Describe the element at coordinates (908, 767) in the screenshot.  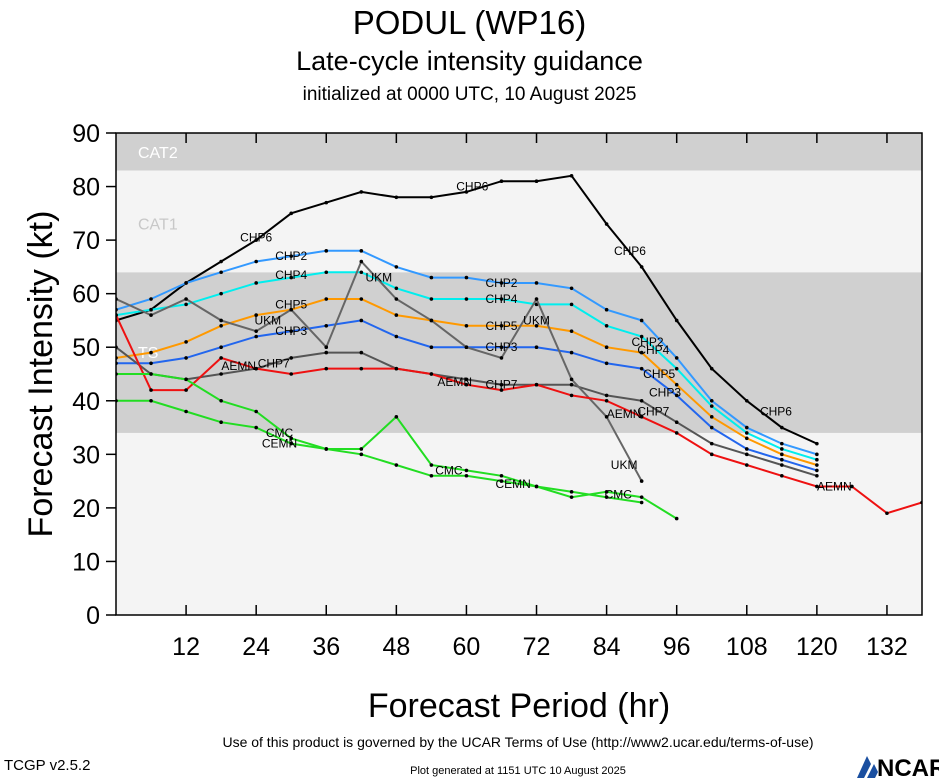
I see `ncar-logo-text: NCAR` at that location.